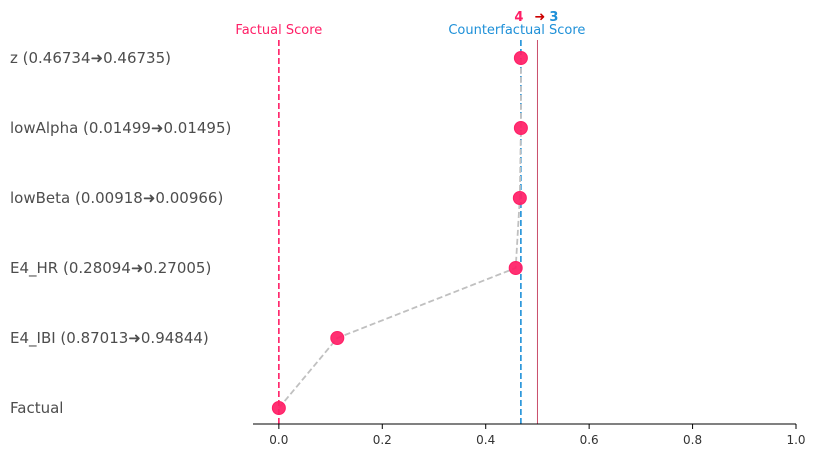  What do you see at coordinates (110, 268) in the screenshot?
I see `step-label: E4_HR (0.28094➜0.27005)` at bounding box center [110, 268].